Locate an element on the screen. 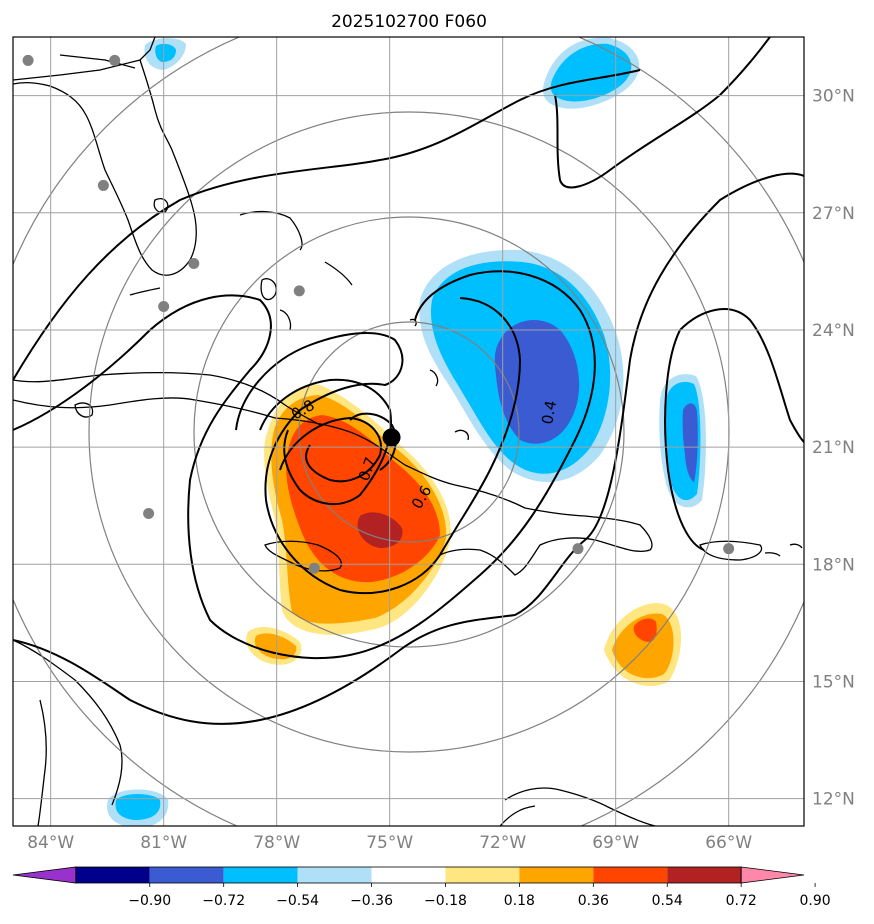  colorbar-extend-low is located at coordinates (44, 875).